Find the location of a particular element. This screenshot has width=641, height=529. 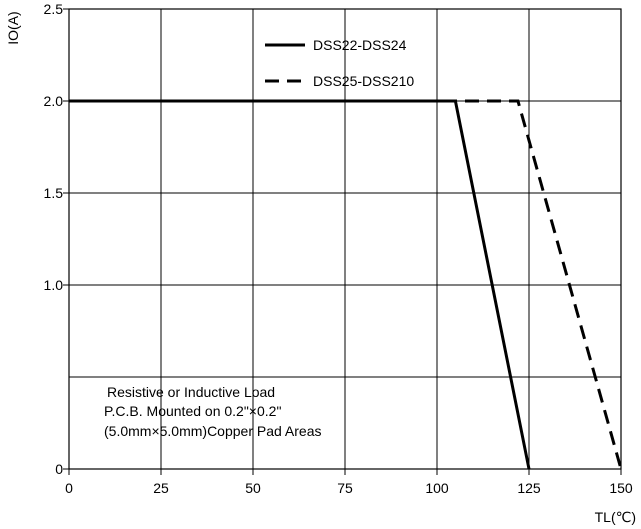

x-tick-label: 75 is located at coordinates (345, 488).